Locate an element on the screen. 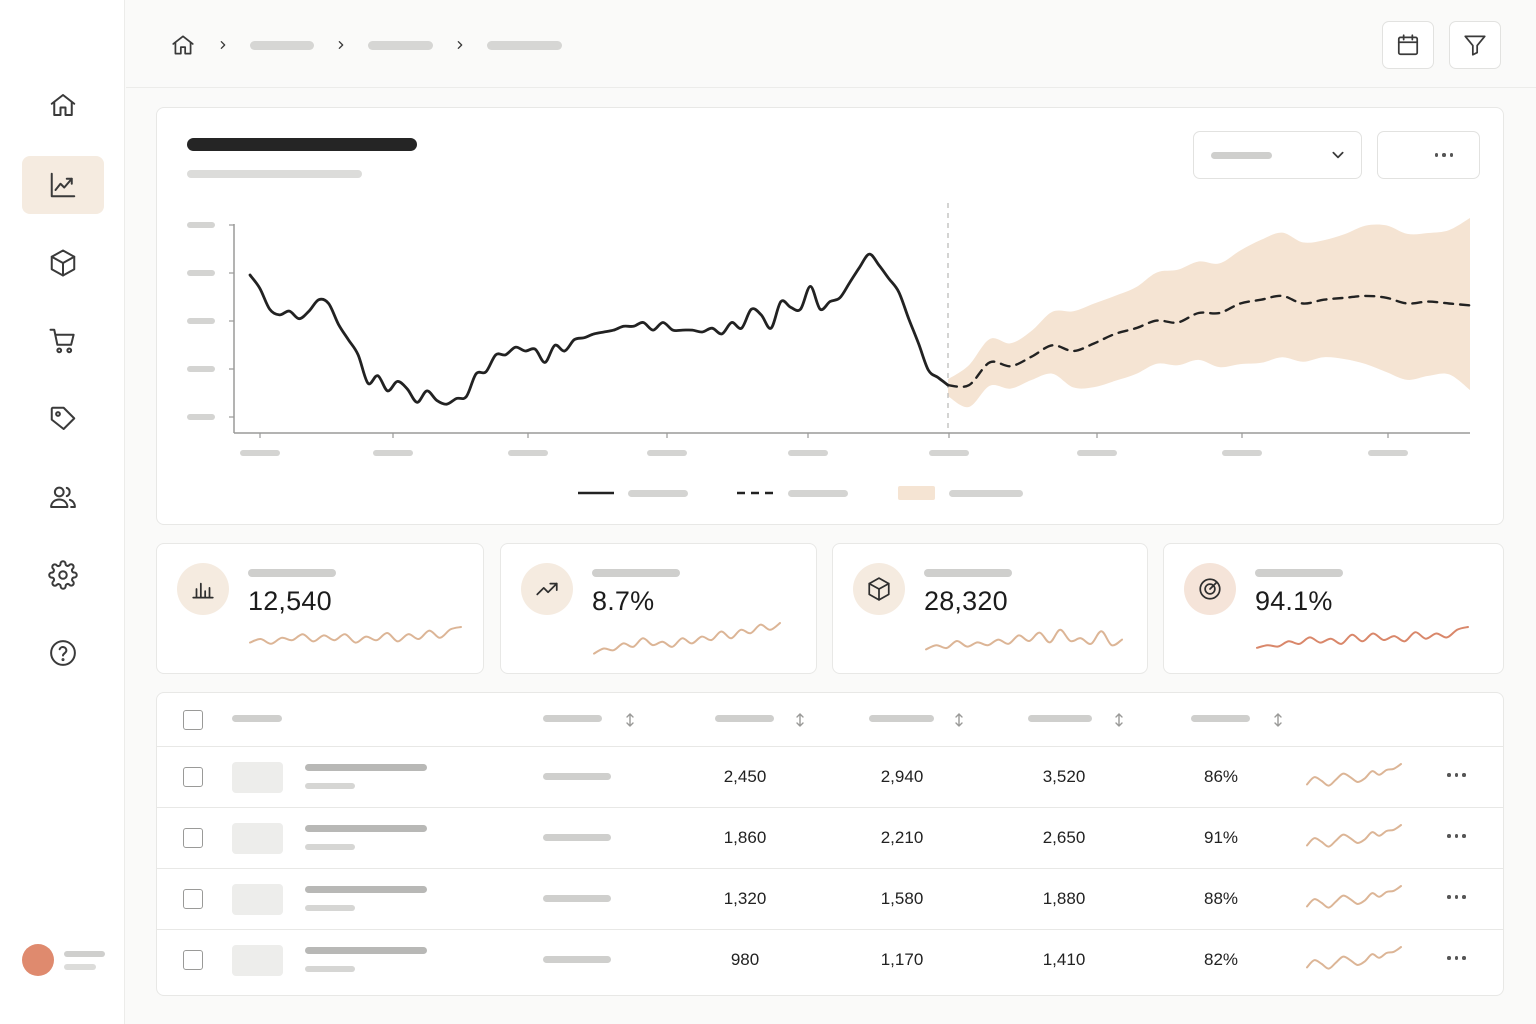 This screenshot has width=1536, height=1024. home-icon is located at coordinates (183, 45).